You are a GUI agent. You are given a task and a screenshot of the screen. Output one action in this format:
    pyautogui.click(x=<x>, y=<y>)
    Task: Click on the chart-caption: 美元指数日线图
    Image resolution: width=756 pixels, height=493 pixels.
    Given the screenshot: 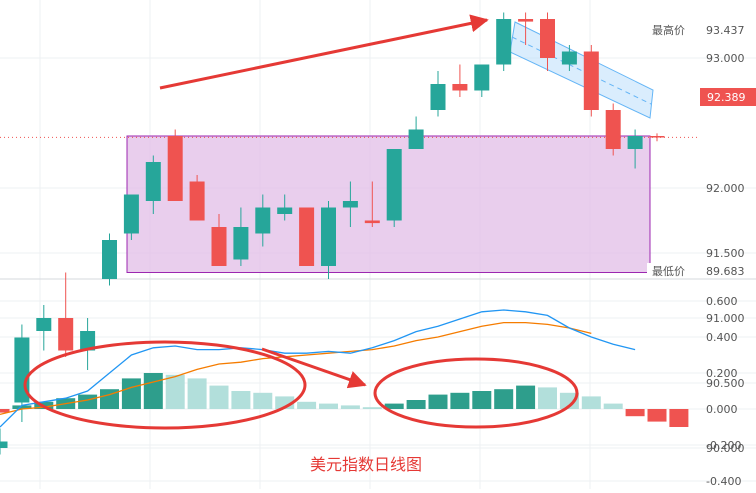 What is the action you would take?
    pyautogui.click(x=366, y=464)
    